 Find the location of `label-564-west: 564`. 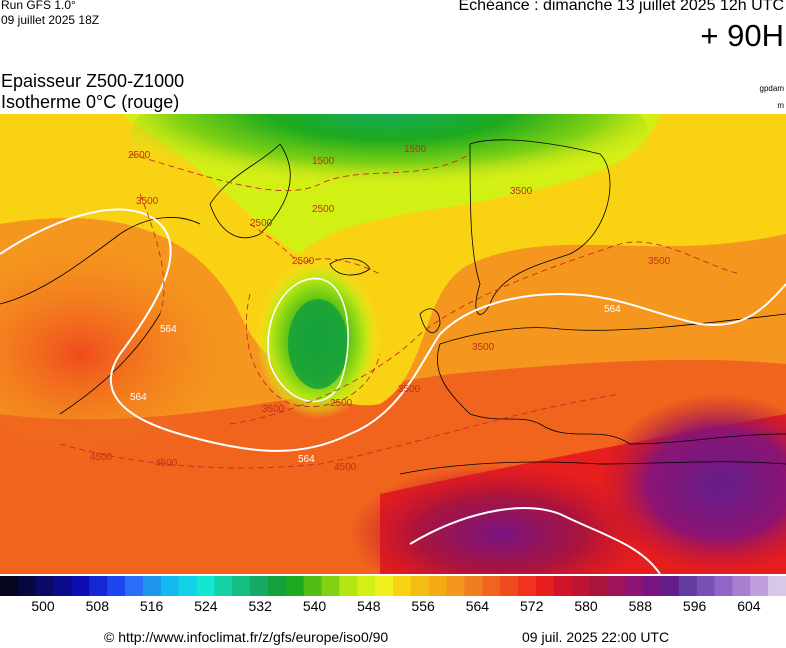

label-564-west: 564 is located at coordinates (168, 329).